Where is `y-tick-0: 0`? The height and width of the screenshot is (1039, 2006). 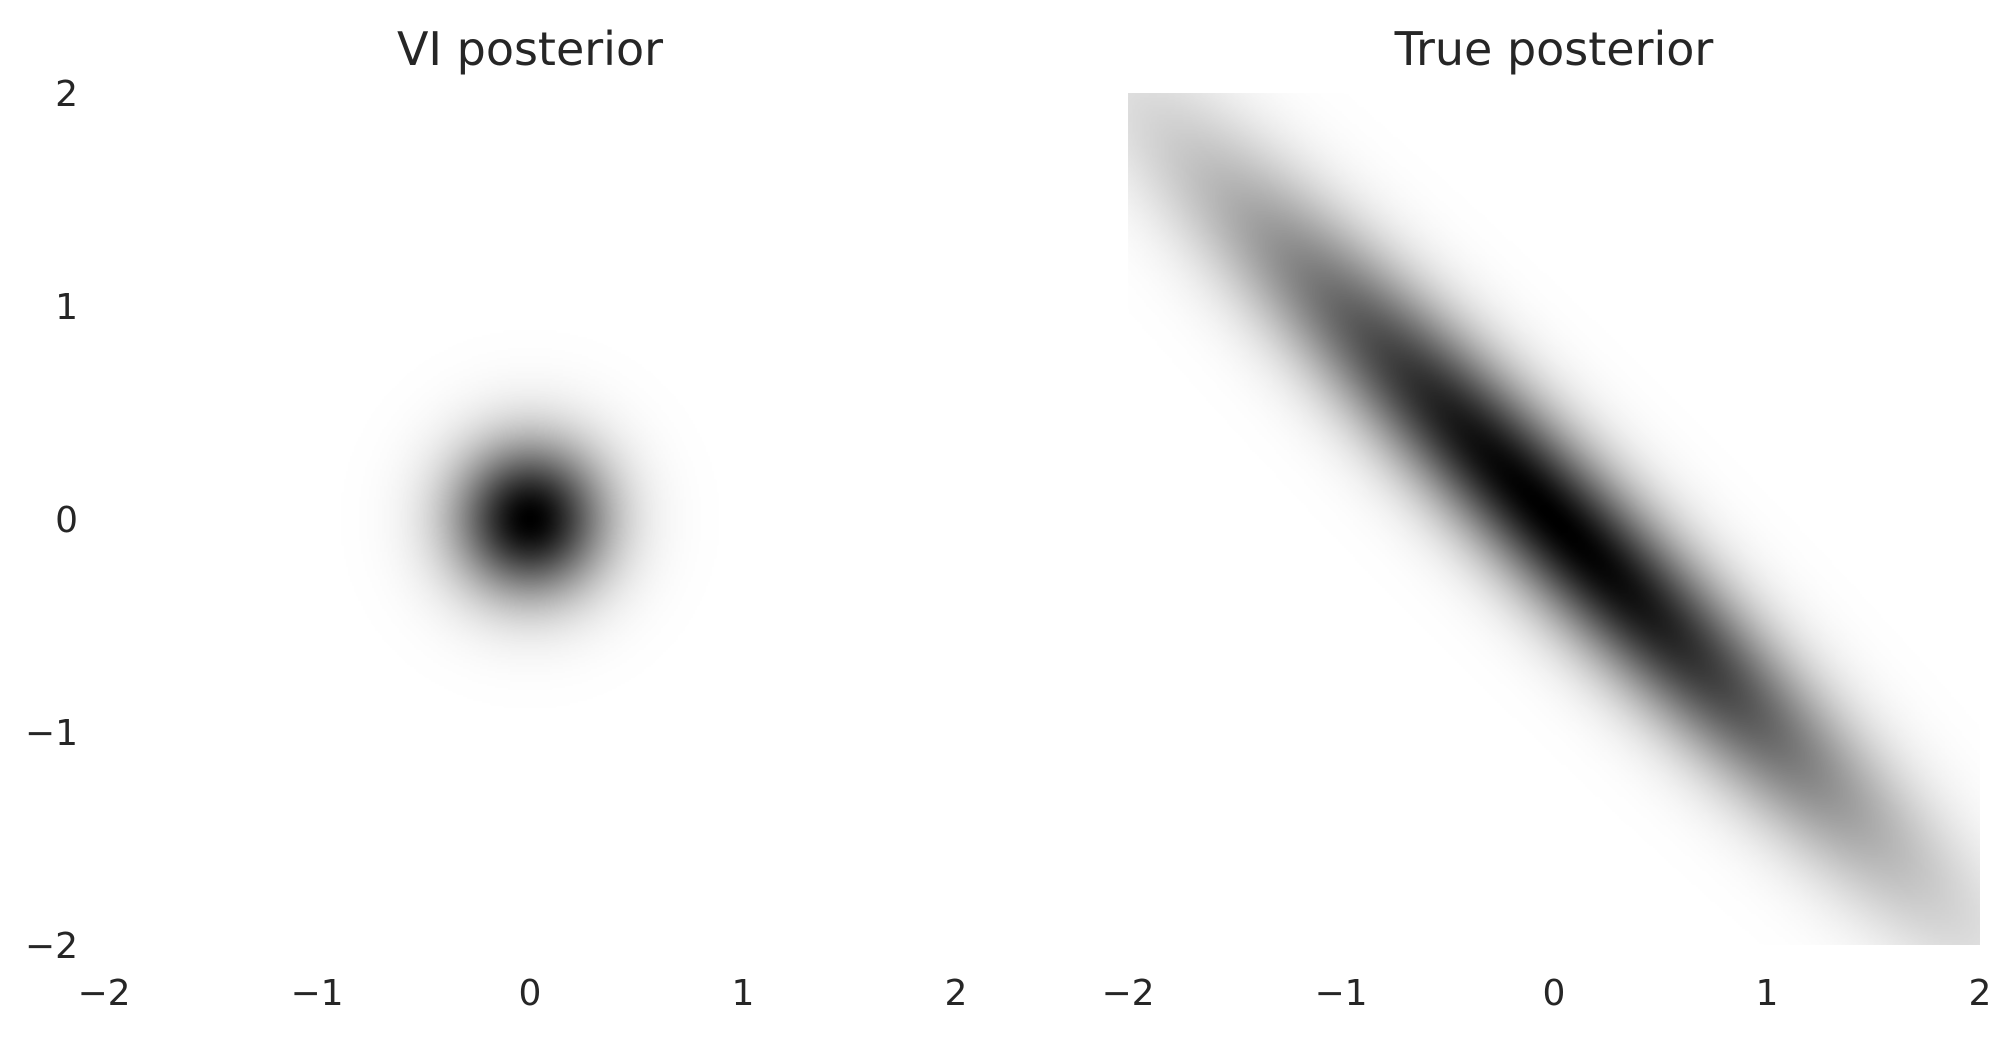
y-tick-0: 0 is located at coordinates (66, 520).